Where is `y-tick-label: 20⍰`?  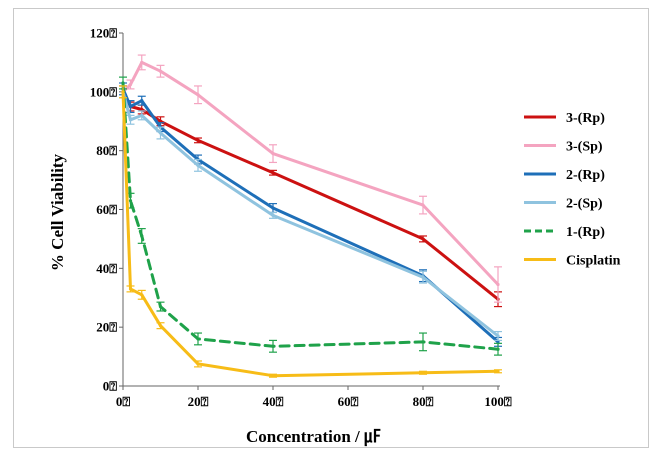
y-tick-label: 20⍰ is located at coordinates (106, 327).